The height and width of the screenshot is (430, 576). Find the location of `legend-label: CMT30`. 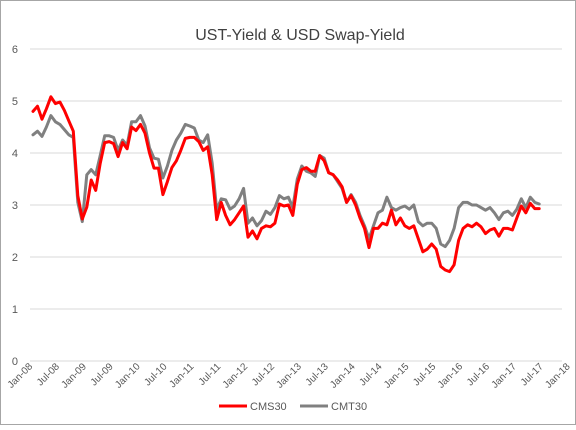

legend-label: CMT30 is located at coordinates (349, 407).